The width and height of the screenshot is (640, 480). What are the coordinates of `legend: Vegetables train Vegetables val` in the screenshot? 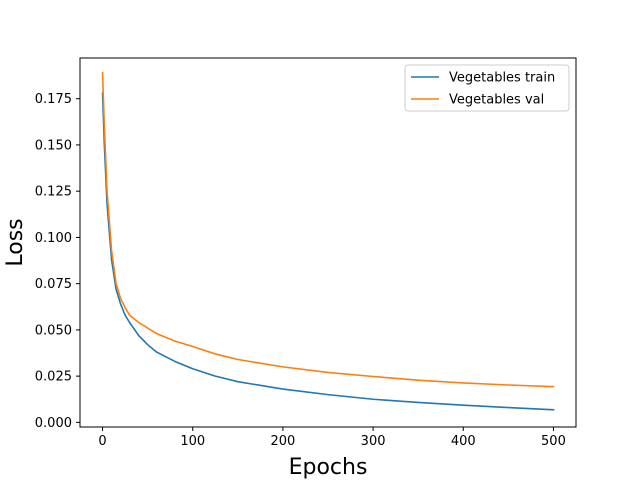 It's located at (487, 88).